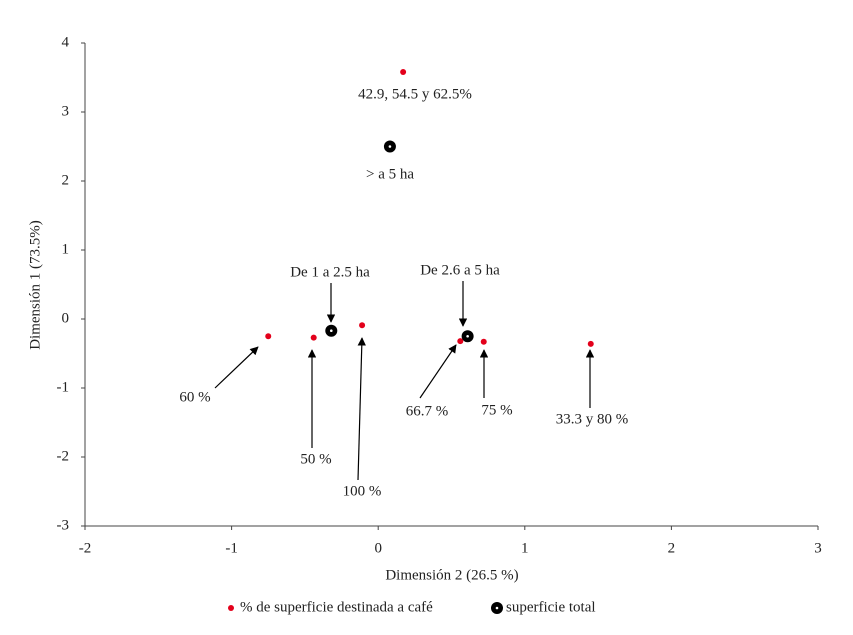 This screenshot has width=853, height=635. What do you see at coordinates (672, 548) in the screenshot?
I see `x-tick-label: 2` at bounding box center [672, 548].